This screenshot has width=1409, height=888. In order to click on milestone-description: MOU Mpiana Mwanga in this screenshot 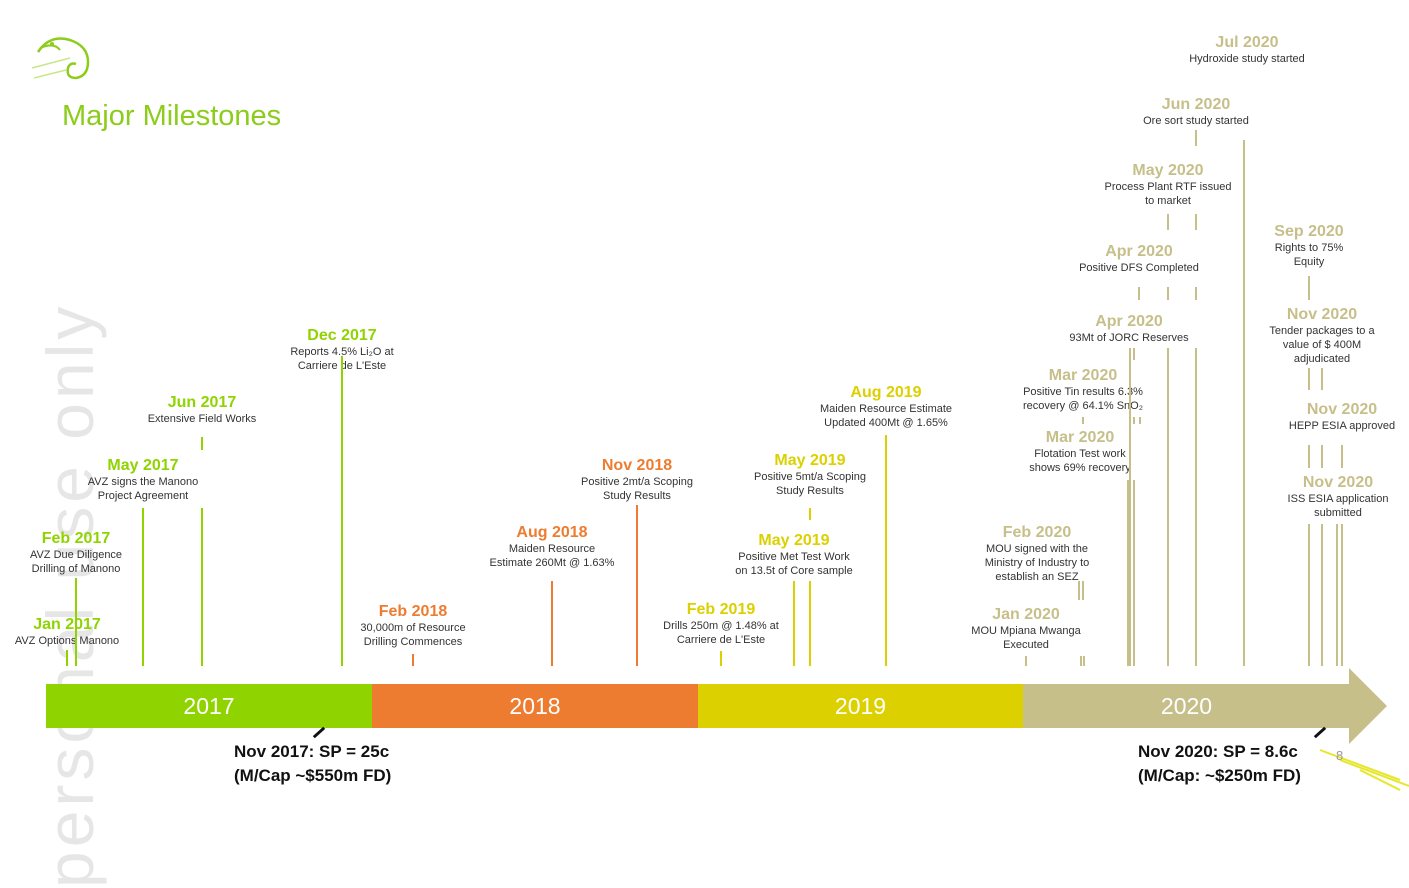, I will do `click(1026, 631)`.